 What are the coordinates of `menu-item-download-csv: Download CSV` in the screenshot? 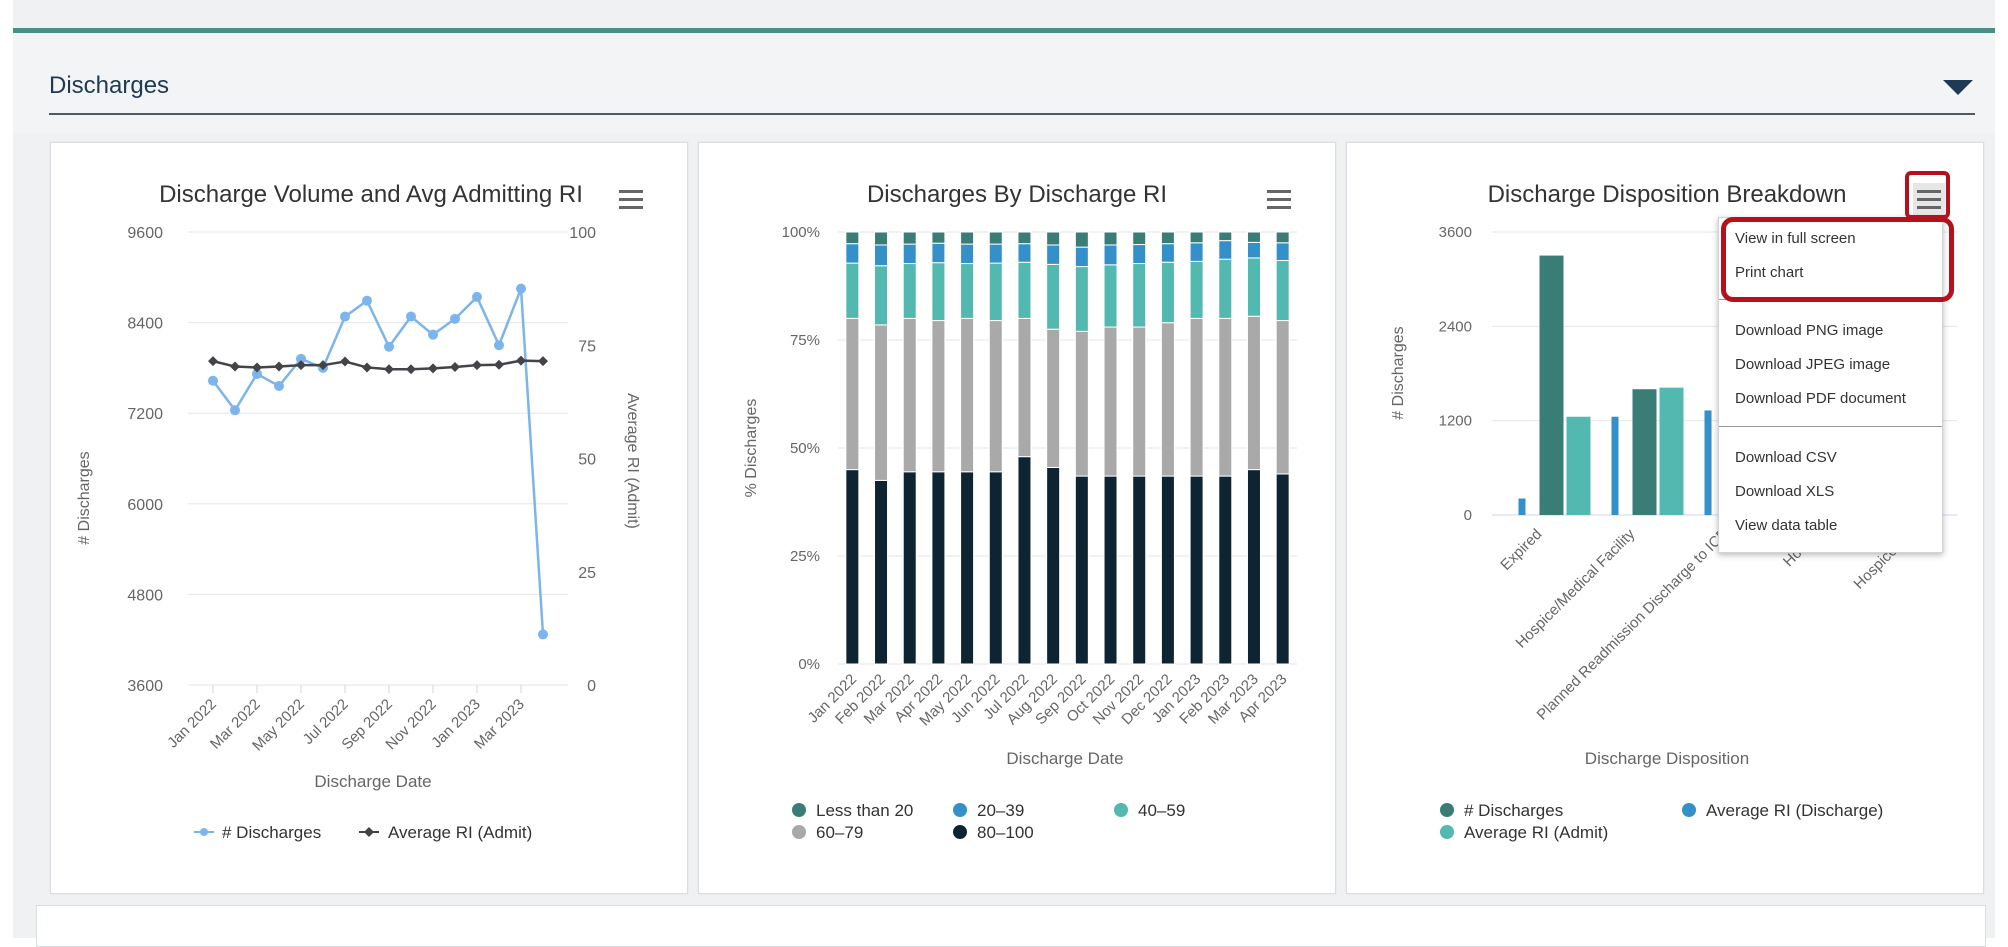 It's located at (1786, 457).